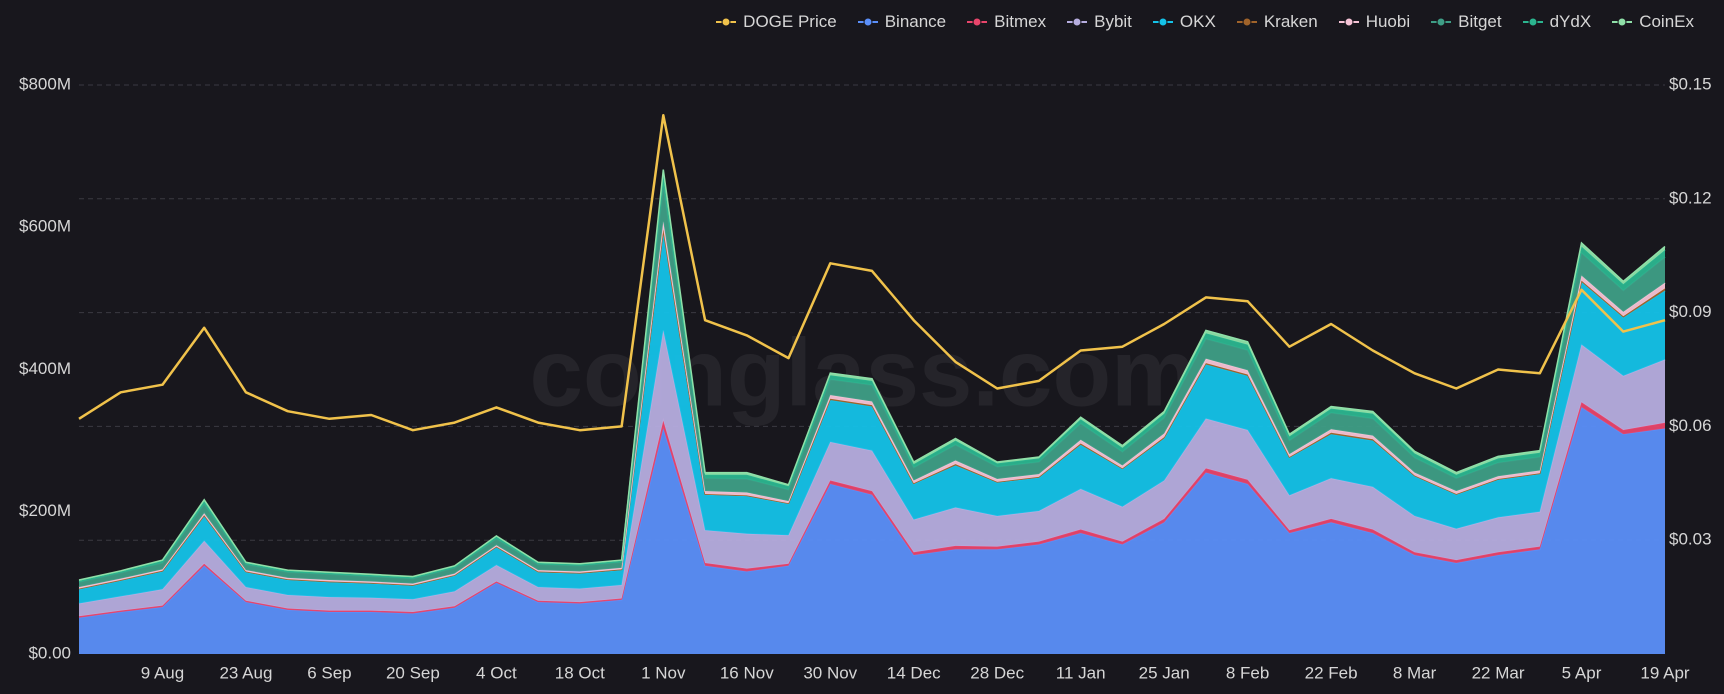  What do you see at coordinates (496, 672) in the screenshot?
I see `x-tick-label: 4 Oct` at bounding box center [496, 672].